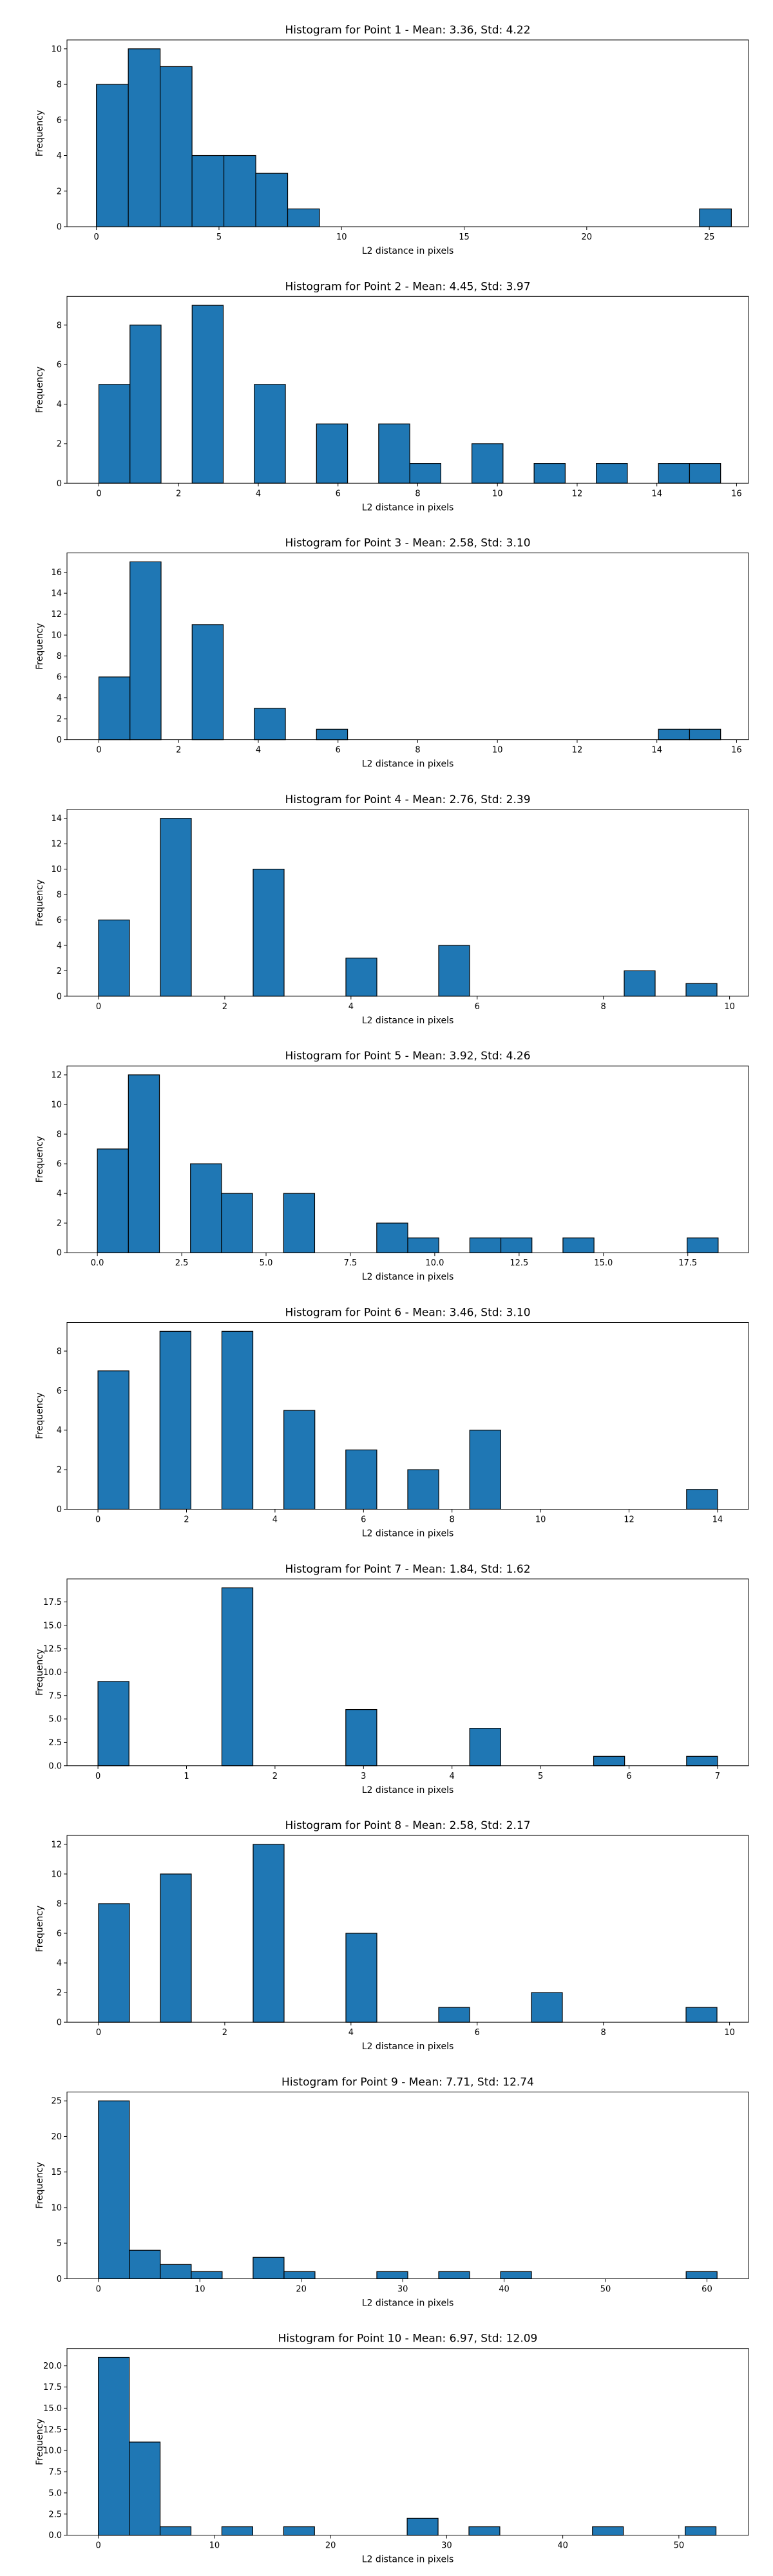 This screenshot has height=2576, width=773. Describe the element at coordinates (56, 2172) in the screenshot. I see `y-tick-label: 15` at that location.